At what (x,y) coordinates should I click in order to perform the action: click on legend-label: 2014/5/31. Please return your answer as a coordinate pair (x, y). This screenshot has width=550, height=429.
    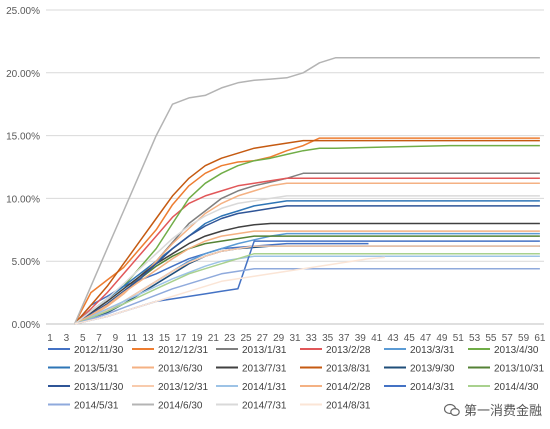
    Looking at the image, I should click on (96, 406).